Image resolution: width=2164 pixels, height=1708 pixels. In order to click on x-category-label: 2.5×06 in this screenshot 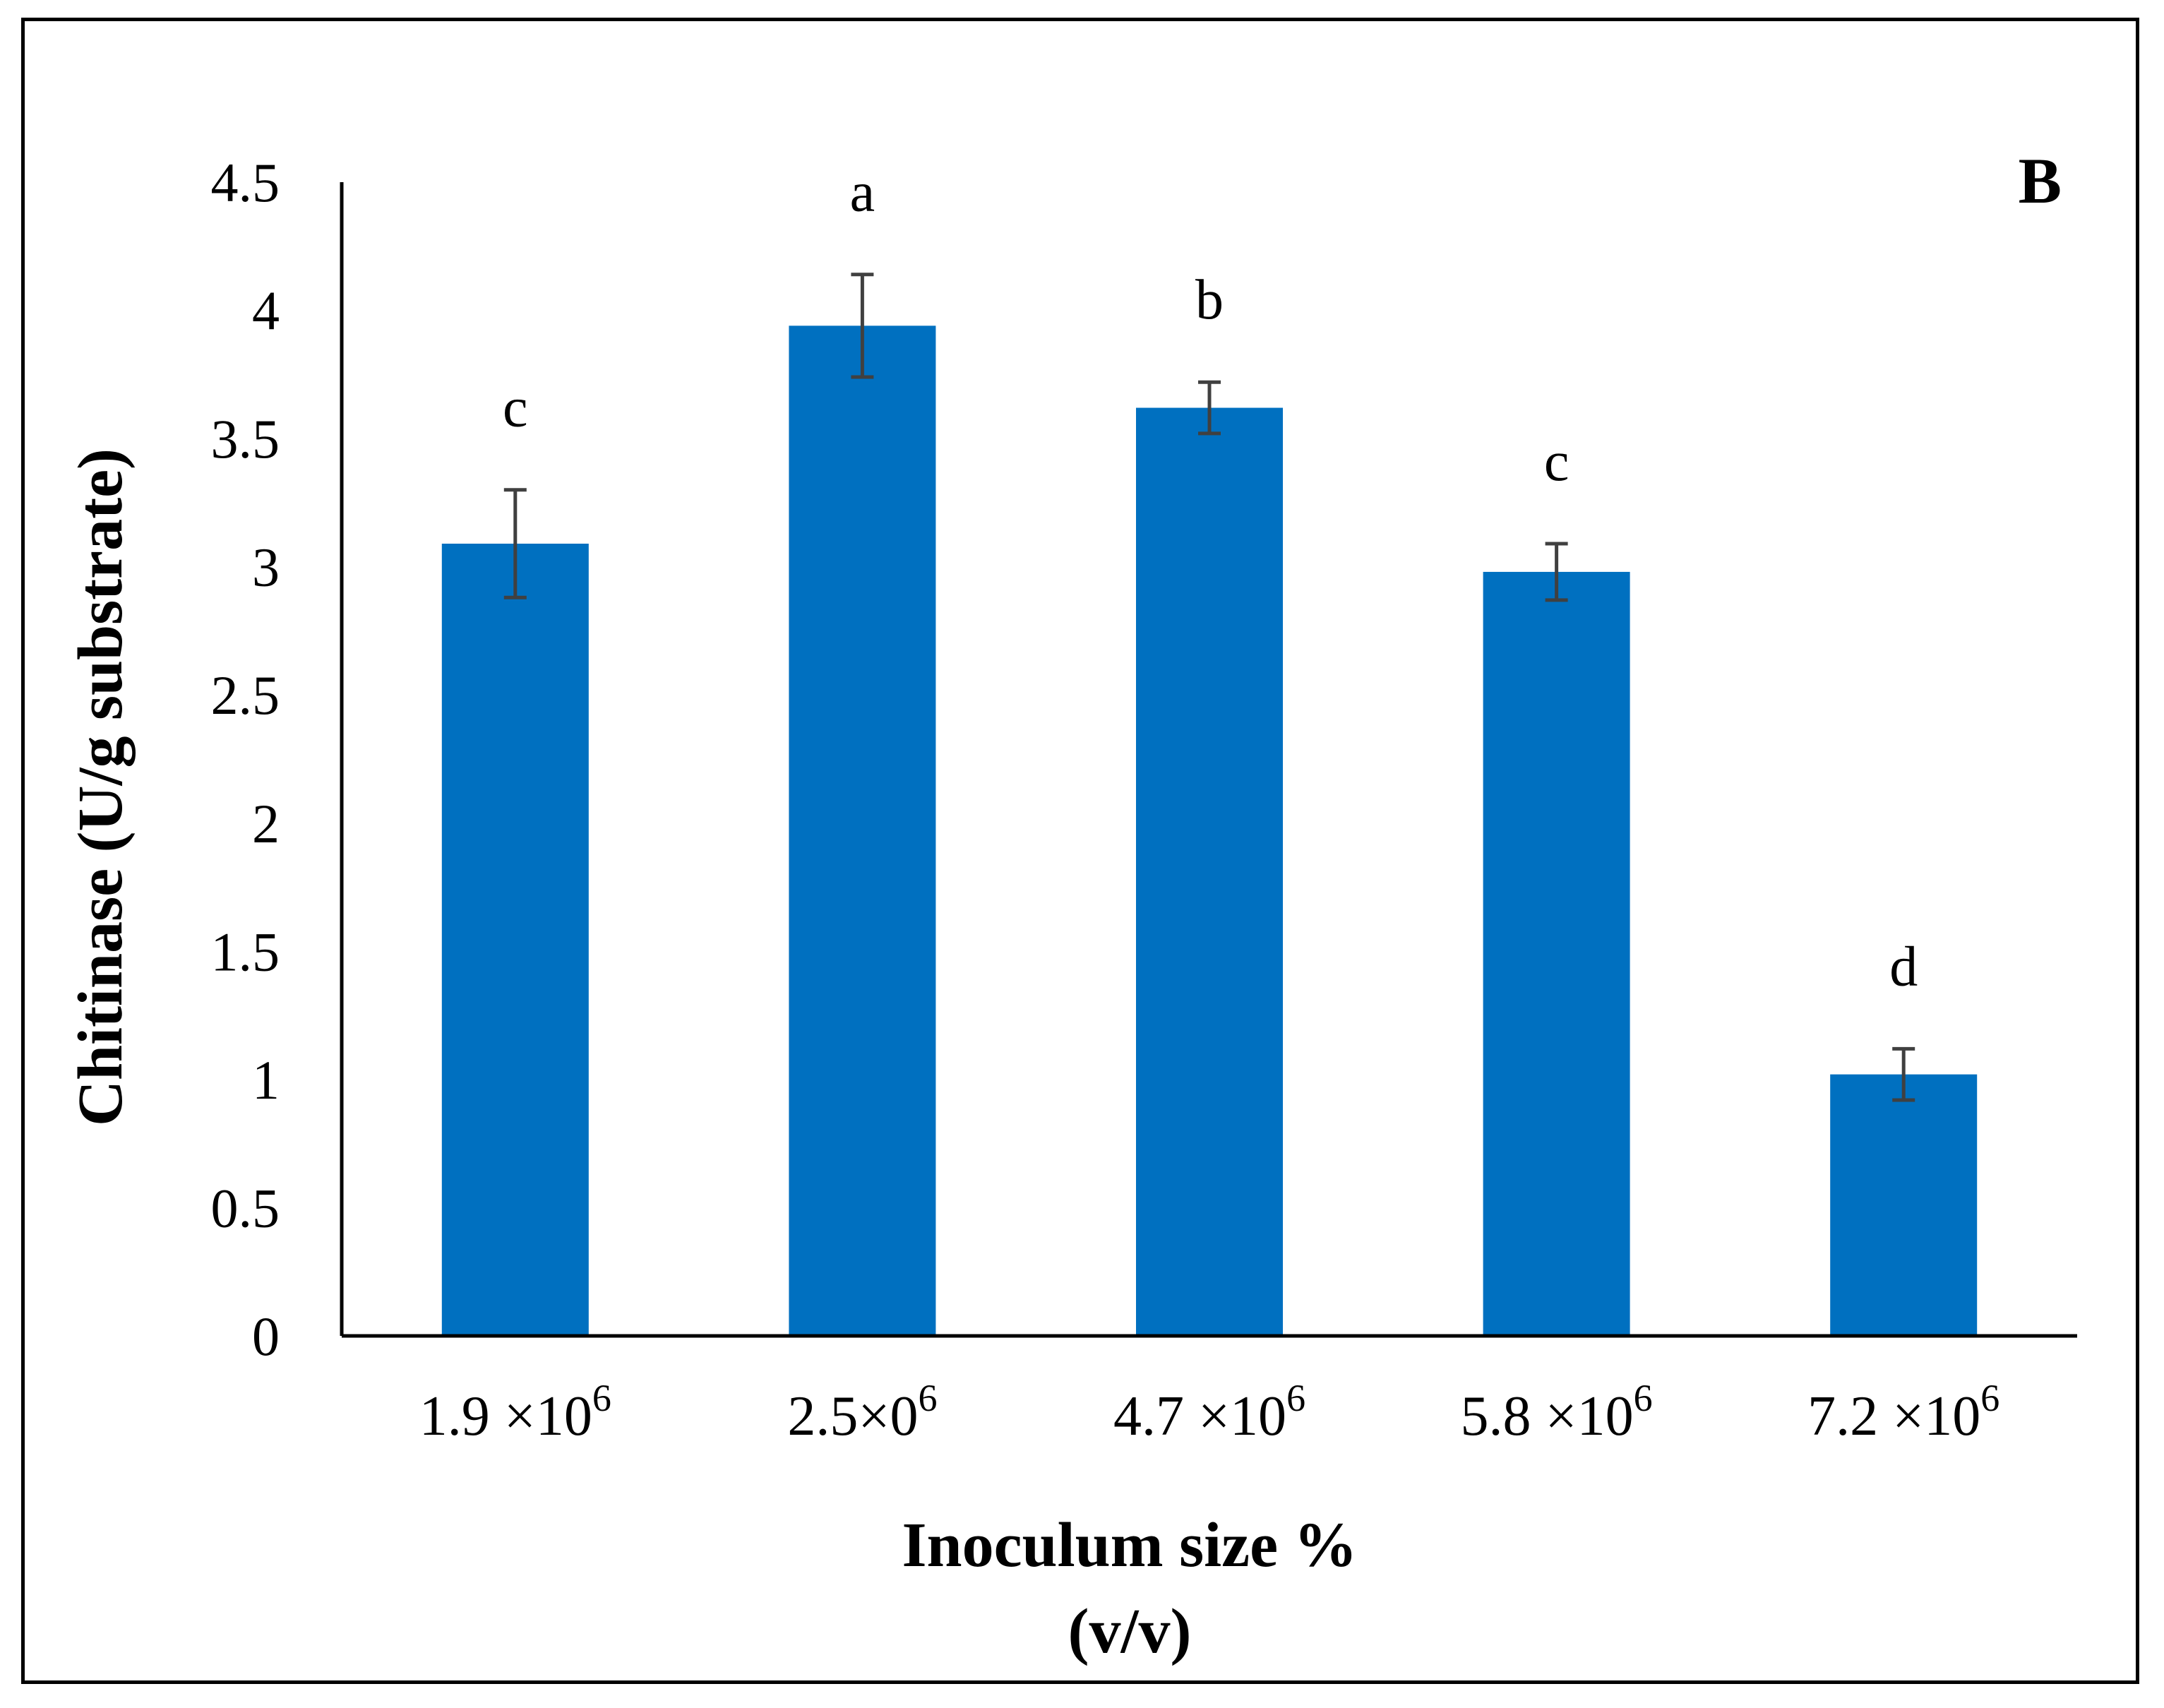, I will do `click(862, 1412)`.